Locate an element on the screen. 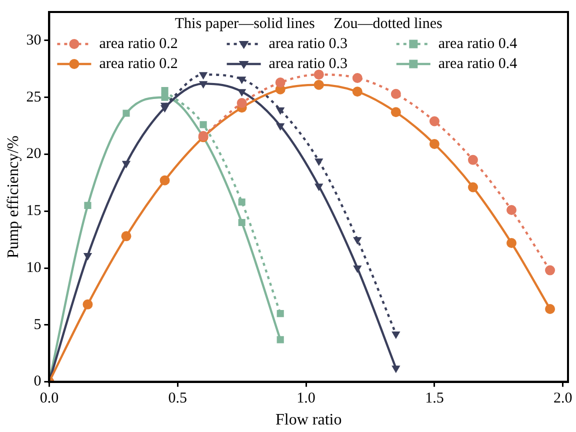  x-tick-label: 0.5 is located at coordinates (177, 398).